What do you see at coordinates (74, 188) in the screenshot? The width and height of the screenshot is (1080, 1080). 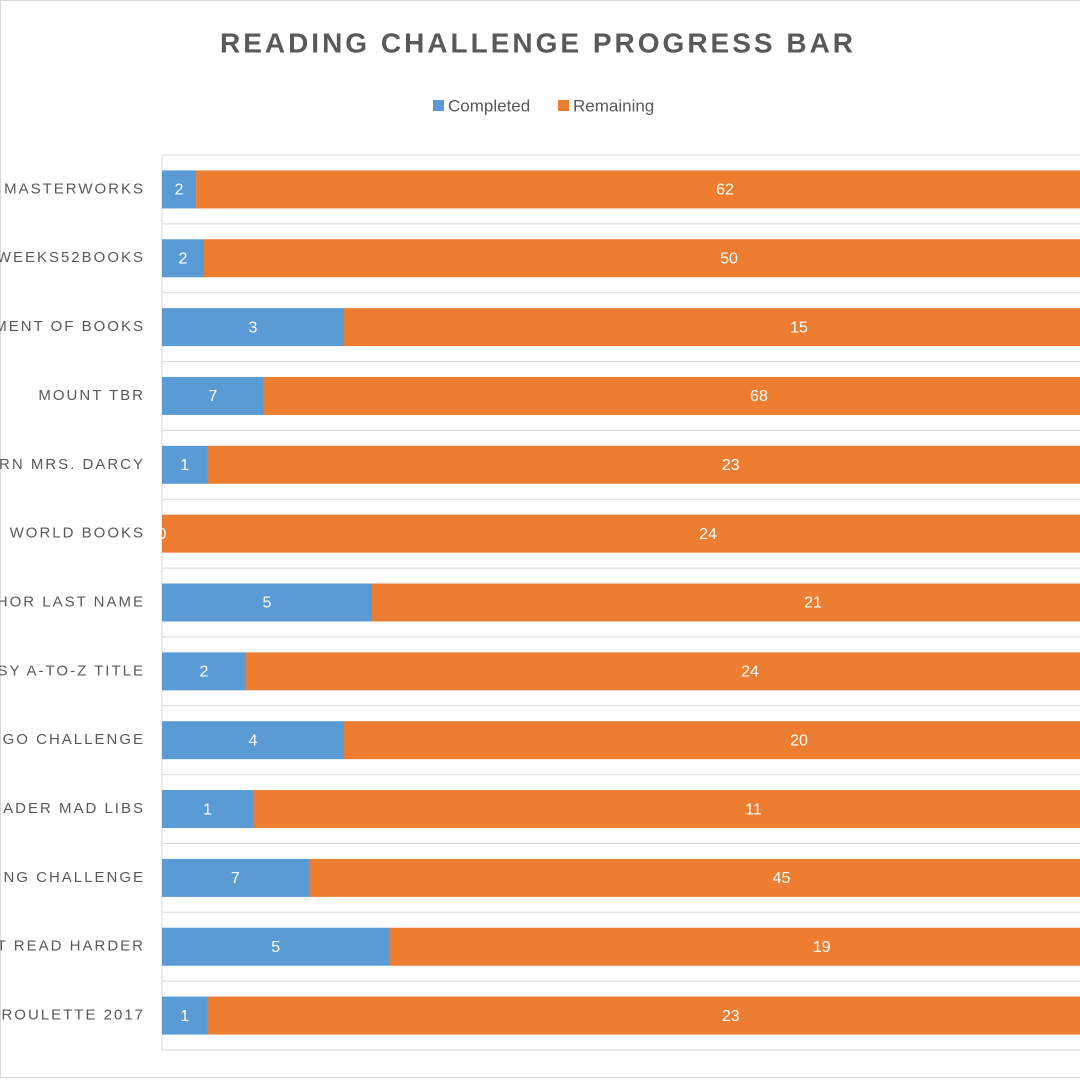 I see `category-label: MASTERWORKS` at bounding box center [74, 188].